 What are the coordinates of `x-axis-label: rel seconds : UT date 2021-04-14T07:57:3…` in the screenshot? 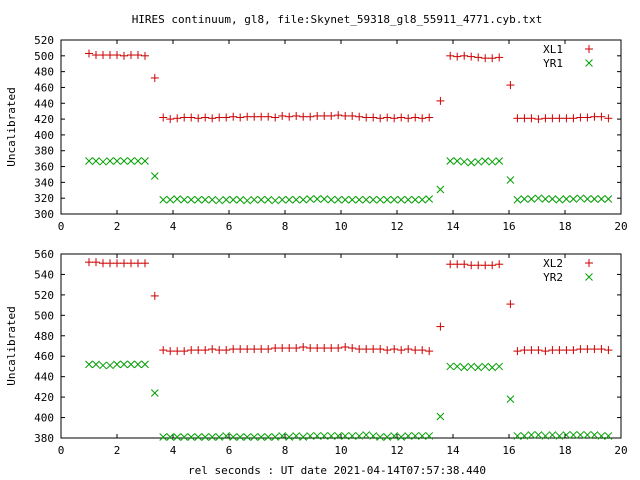 It's located at (337, 470).